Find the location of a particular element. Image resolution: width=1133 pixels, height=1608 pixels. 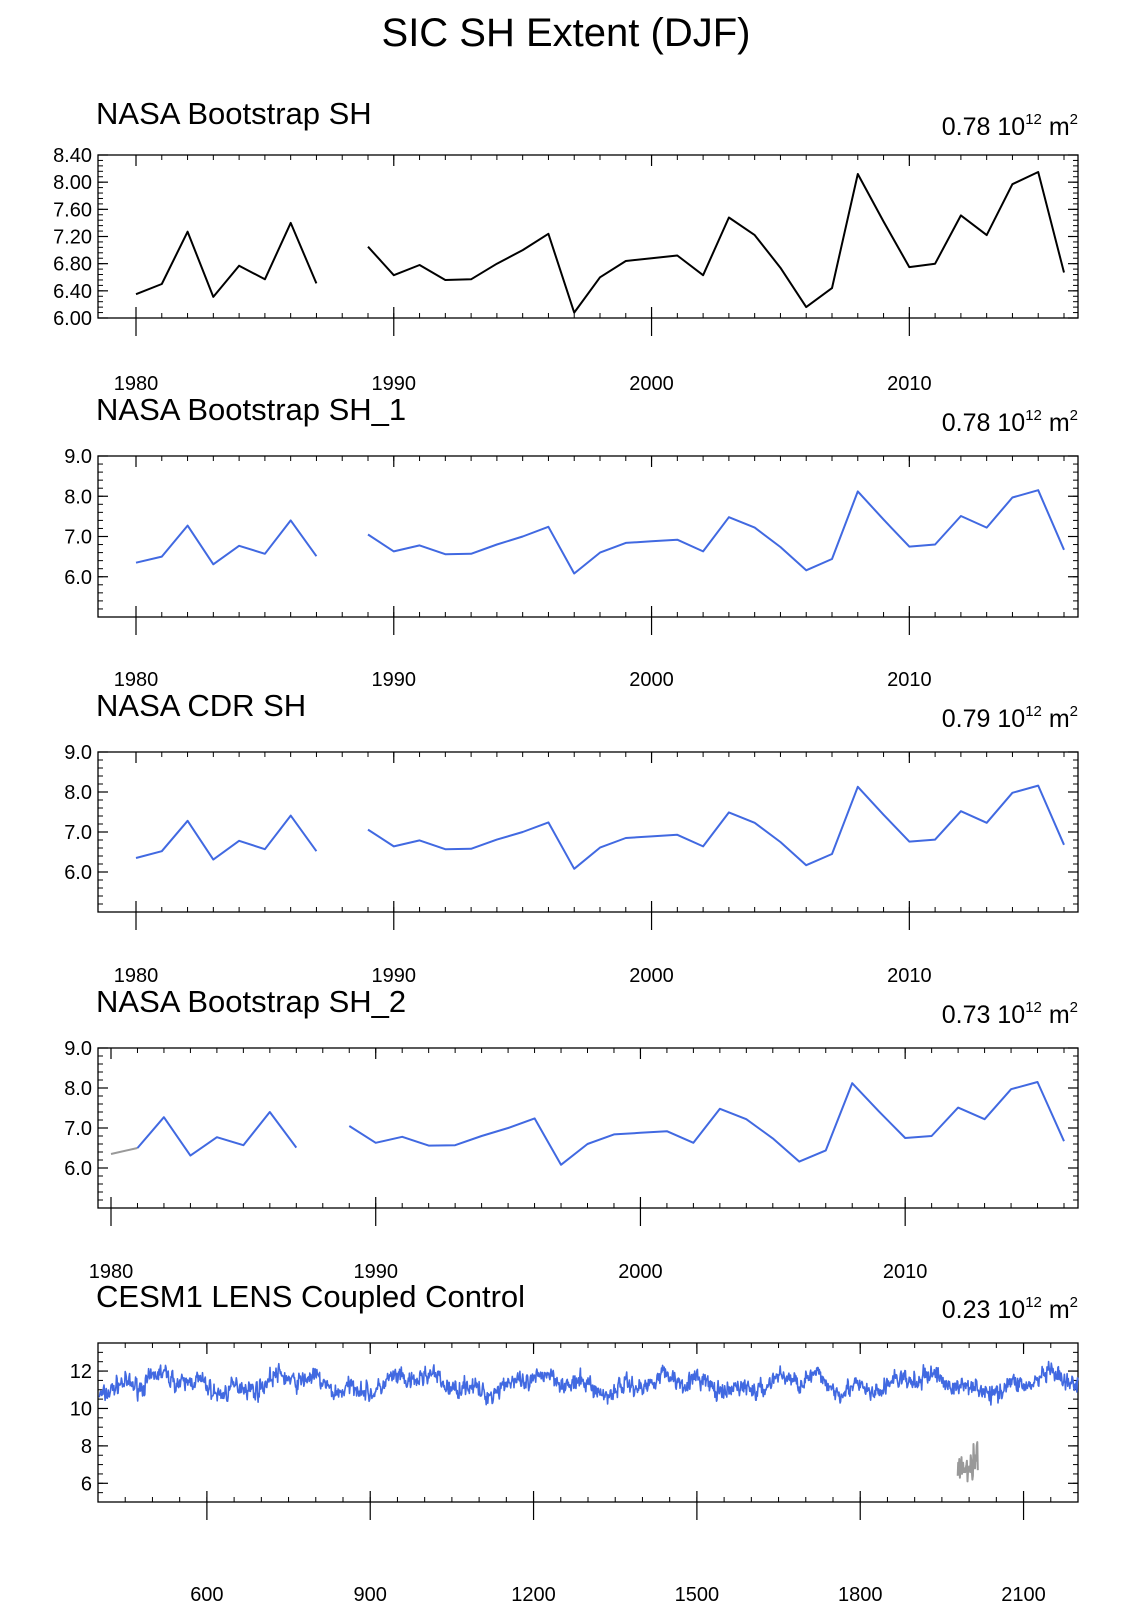

x-tick-label: 900 is located at coordinates (370, 1595).